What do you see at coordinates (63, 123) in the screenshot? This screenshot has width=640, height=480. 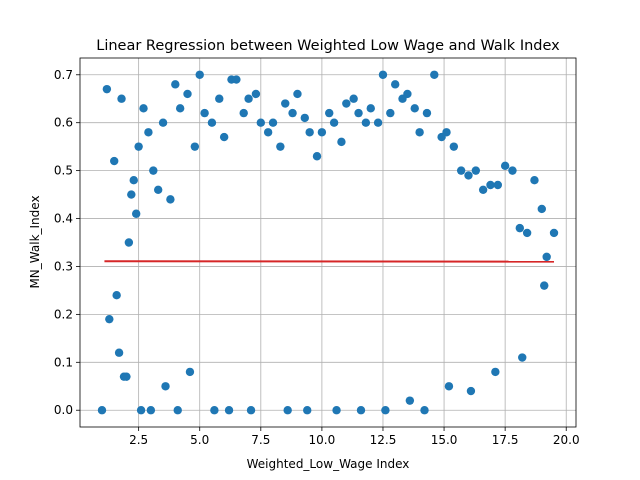 I see `y-tick-label: 0.6` at bounding box center [63, 123].